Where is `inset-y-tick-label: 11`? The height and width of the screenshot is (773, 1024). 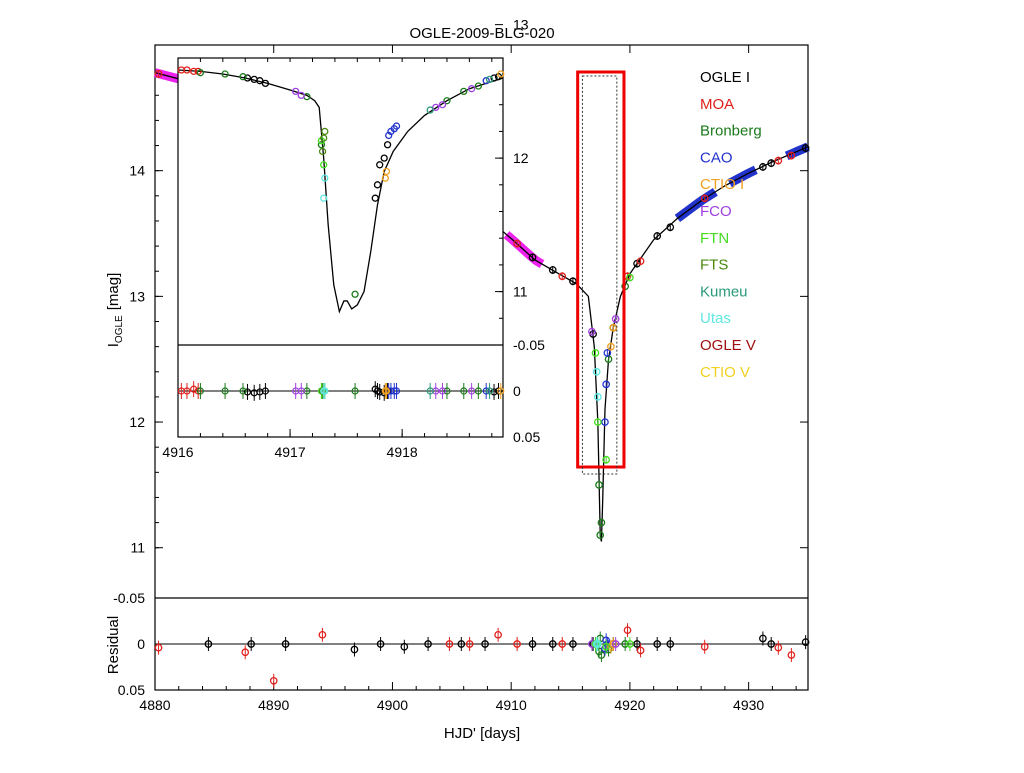
inset-y-tick-label: 11 is located at coordinates (520, 292).